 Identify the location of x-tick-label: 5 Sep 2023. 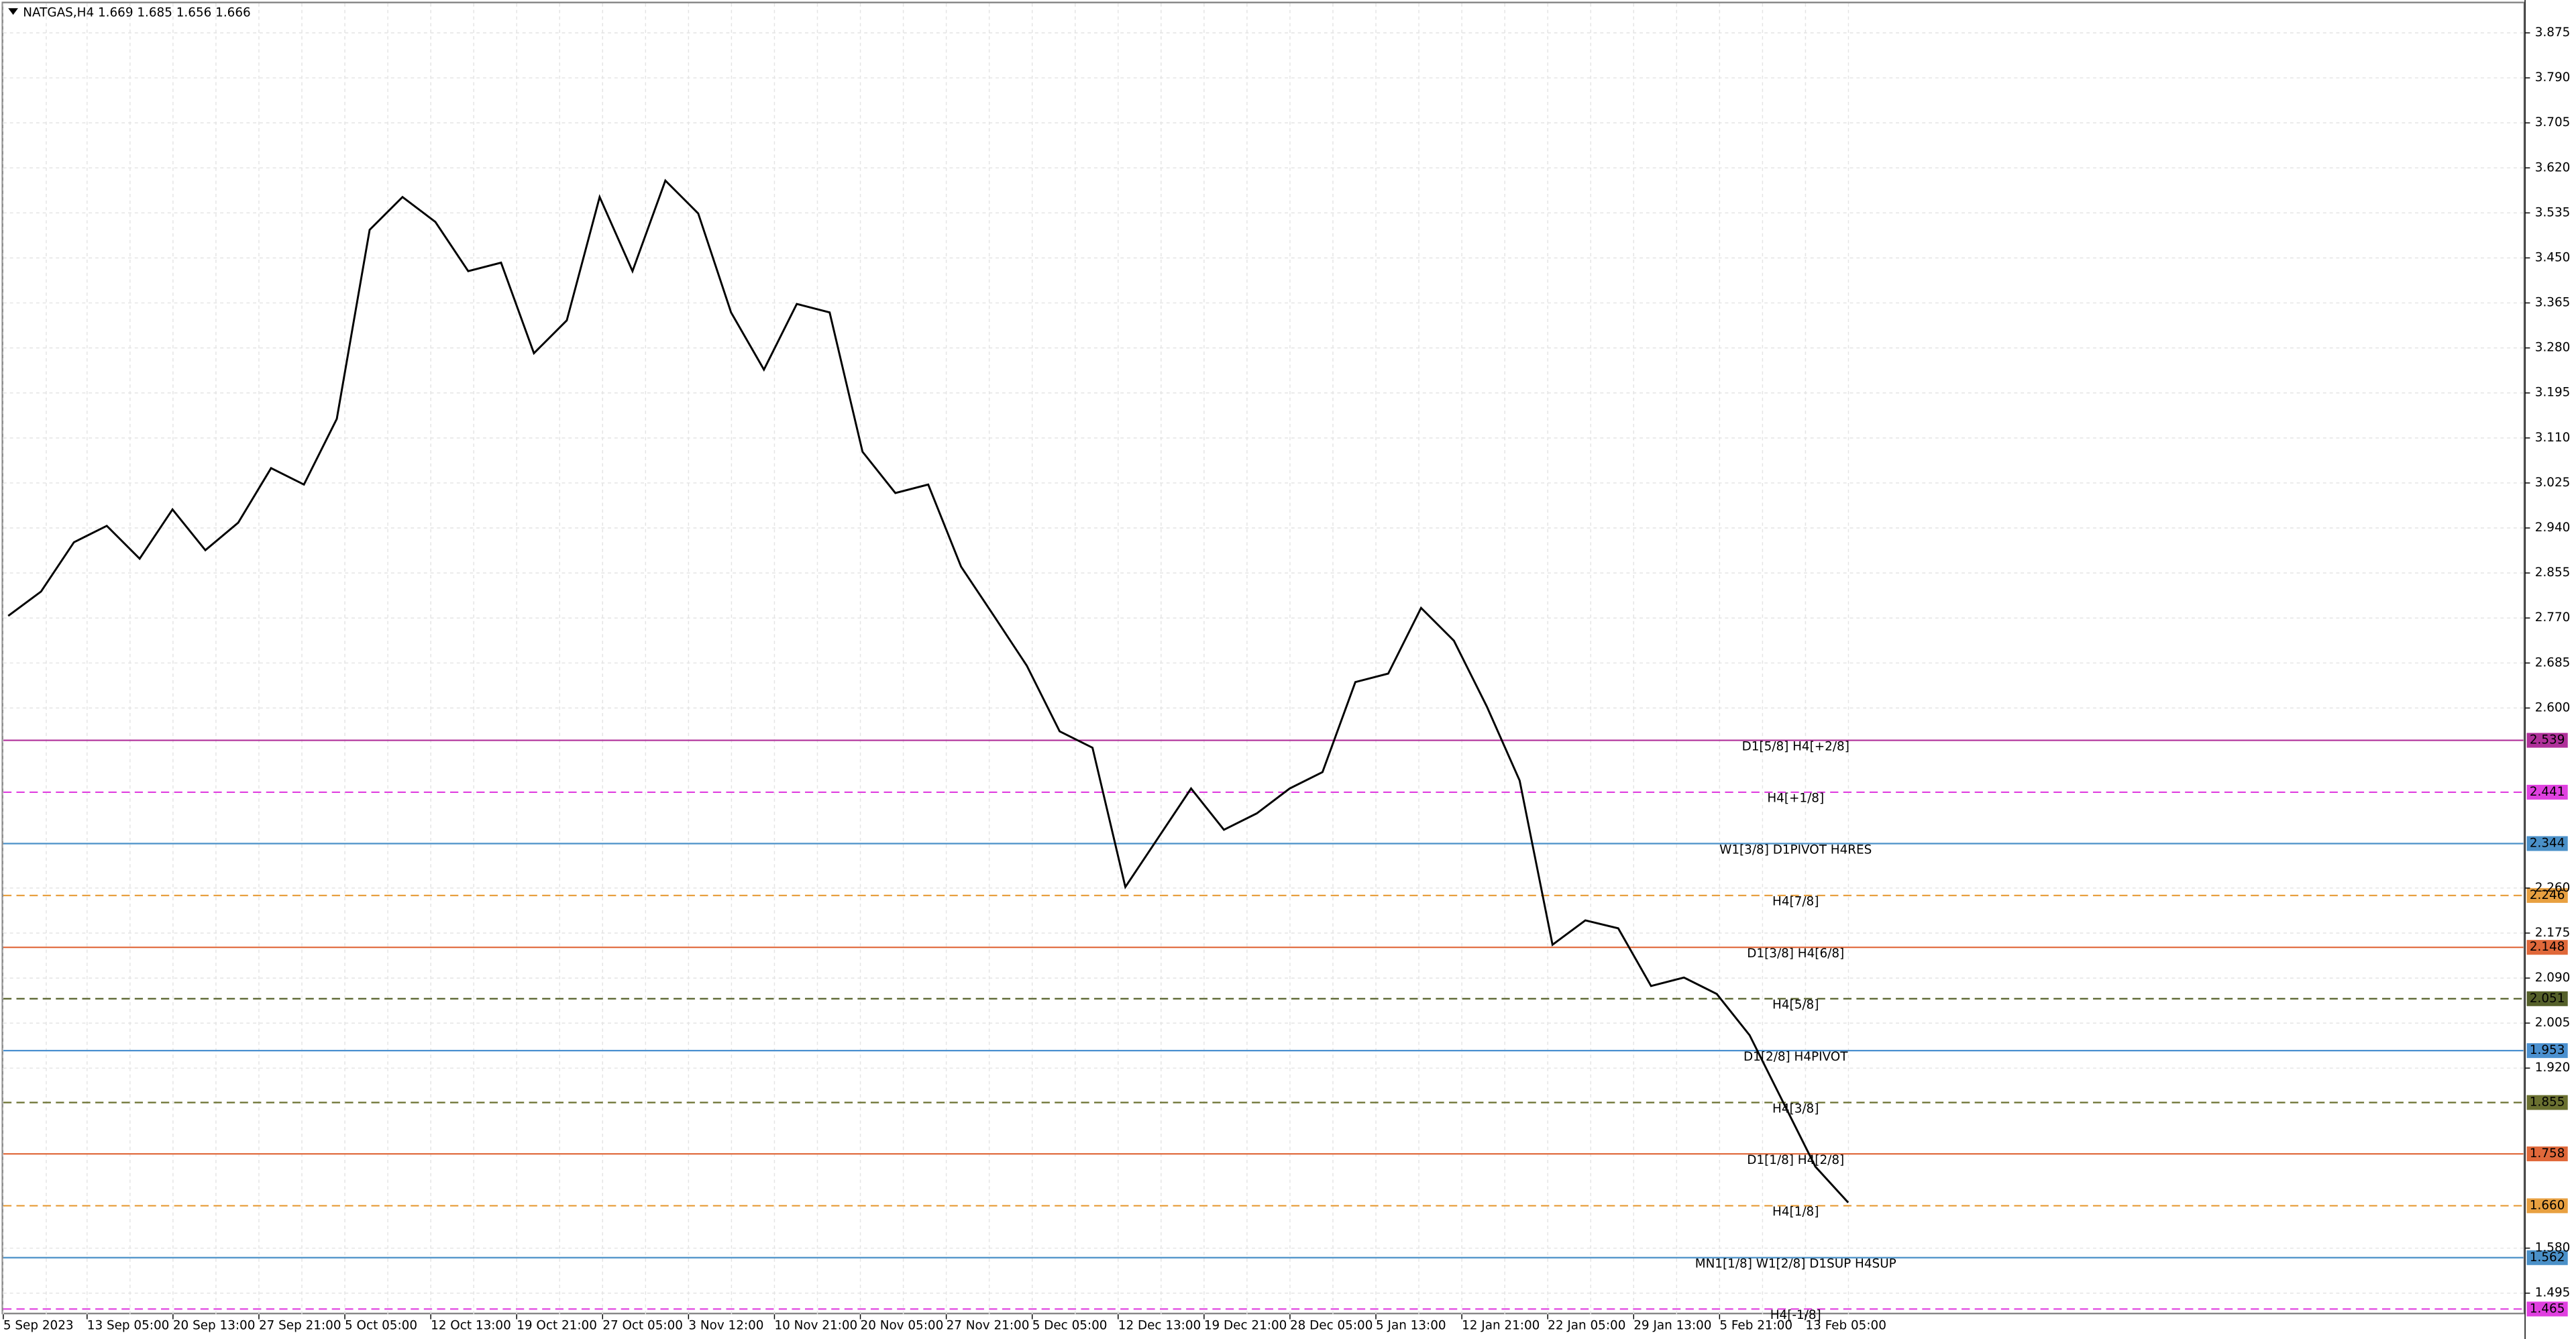
(38, 1325).